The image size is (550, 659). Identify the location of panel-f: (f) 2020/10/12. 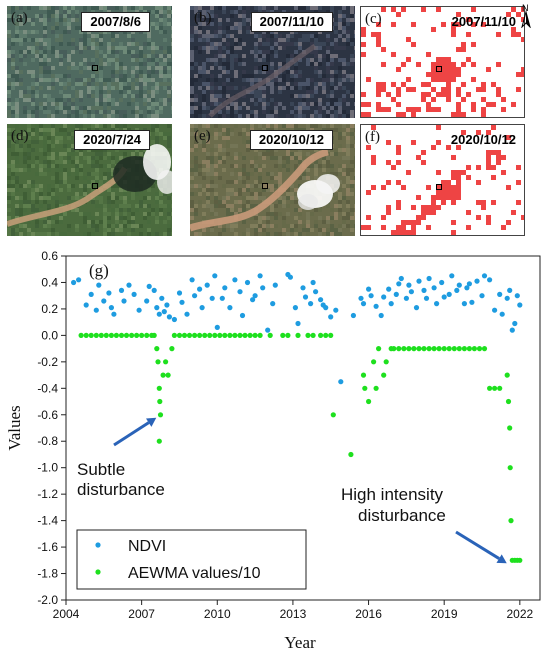
(442, 180).